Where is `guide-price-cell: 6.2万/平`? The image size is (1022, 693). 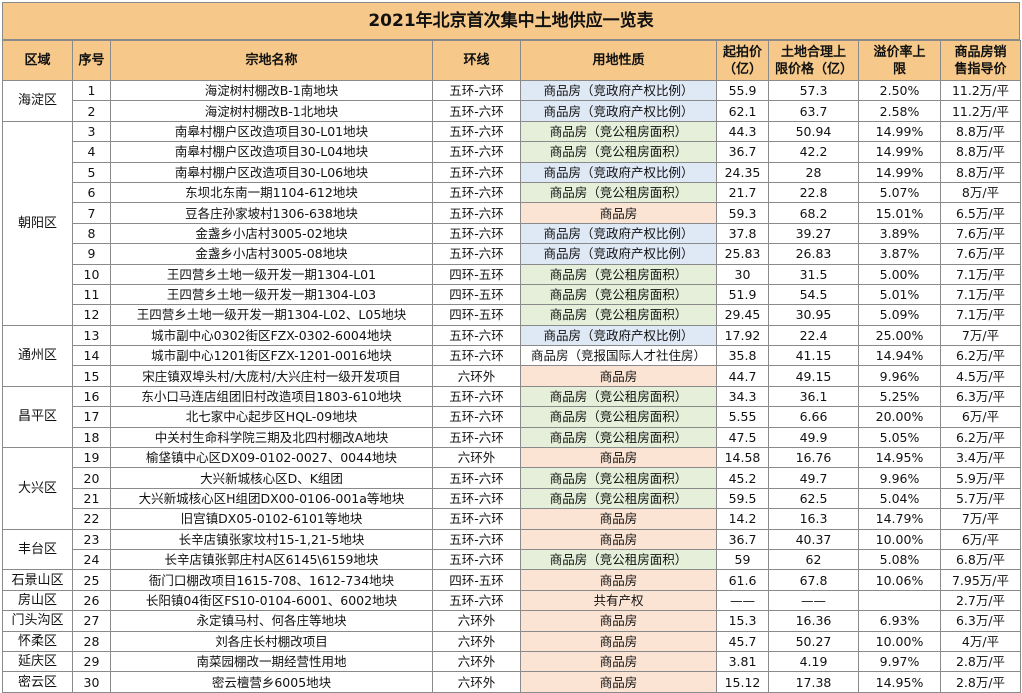
guide-price-cell: 6.2万/平 is located at coordinates (980, 437).